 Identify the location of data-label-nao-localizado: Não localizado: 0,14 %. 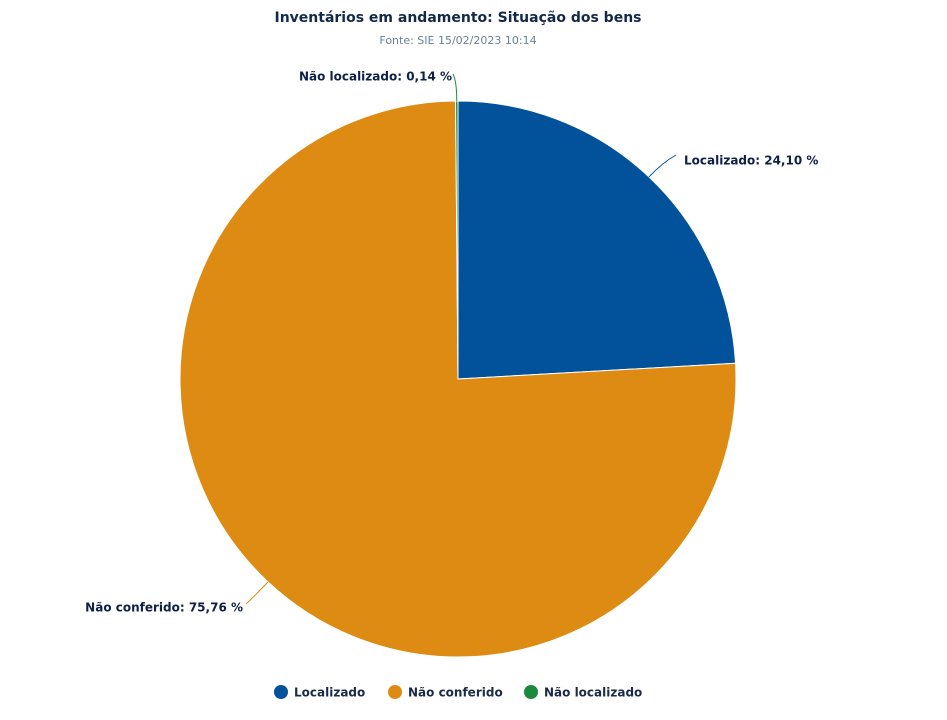
(375, 77).